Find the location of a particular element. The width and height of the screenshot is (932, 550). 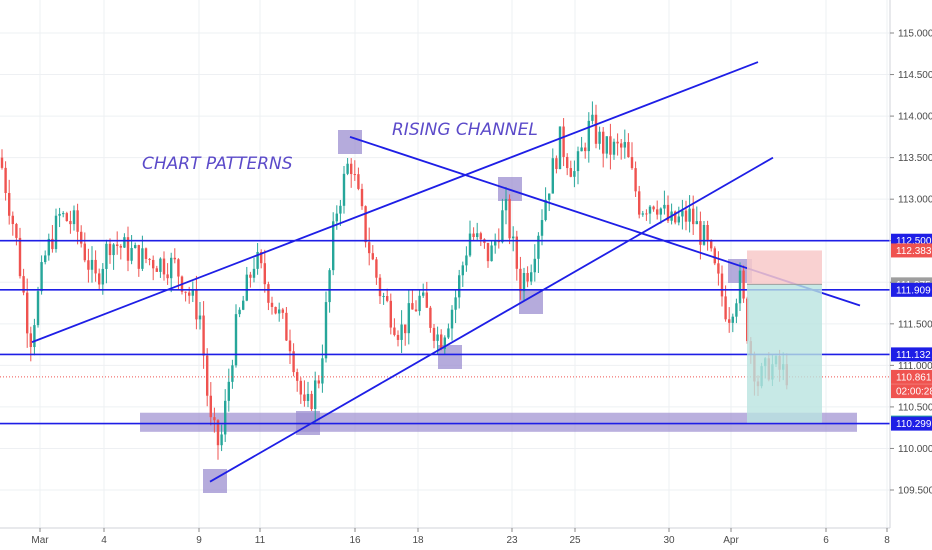

price-badge-label: 110.861 is located at coordinates (914, 377).